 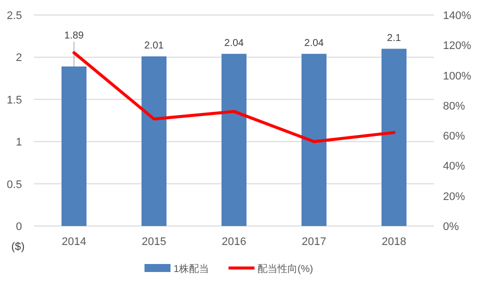 I want to click on y2-tick-label: 40%, so click(x=454, y=166).